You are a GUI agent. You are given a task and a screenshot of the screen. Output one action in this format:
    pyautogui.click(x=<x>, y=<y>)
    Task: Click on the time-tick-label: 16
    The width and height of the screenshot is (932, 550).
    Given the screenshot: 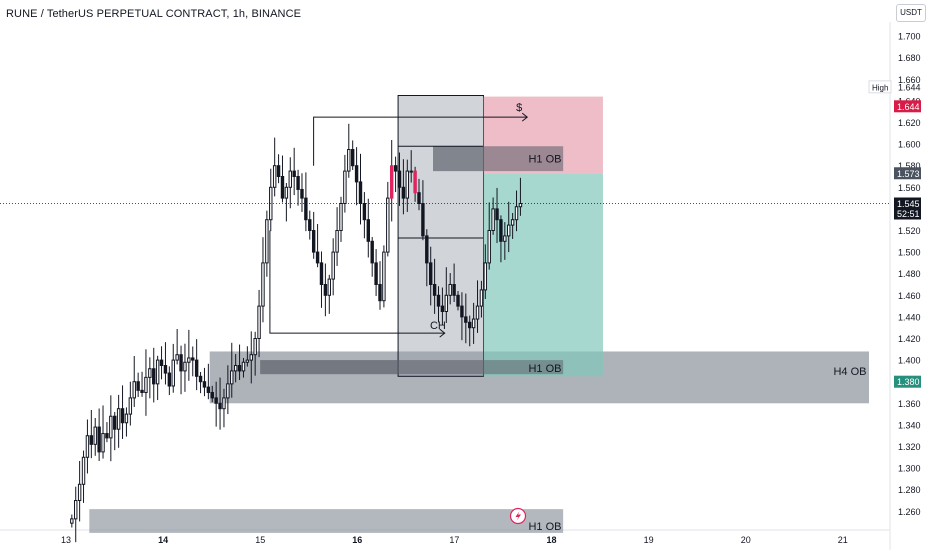 What is the action you would take?
    pyautogui.click(x=357, y=540)
    